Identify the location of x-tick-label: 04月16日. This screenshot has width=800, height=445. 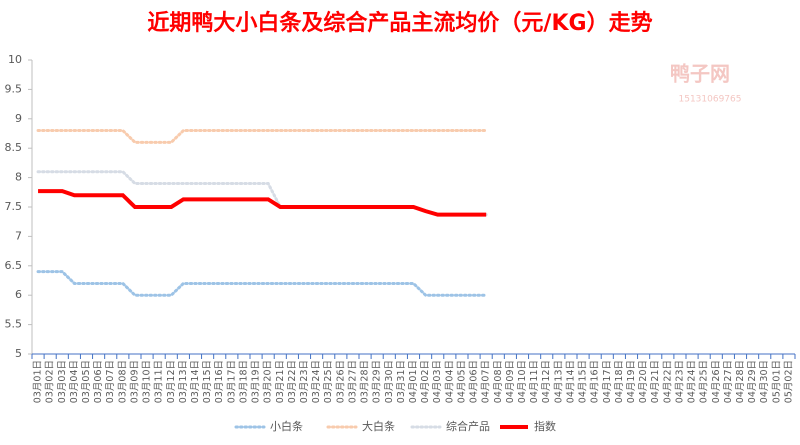
(595, 381).